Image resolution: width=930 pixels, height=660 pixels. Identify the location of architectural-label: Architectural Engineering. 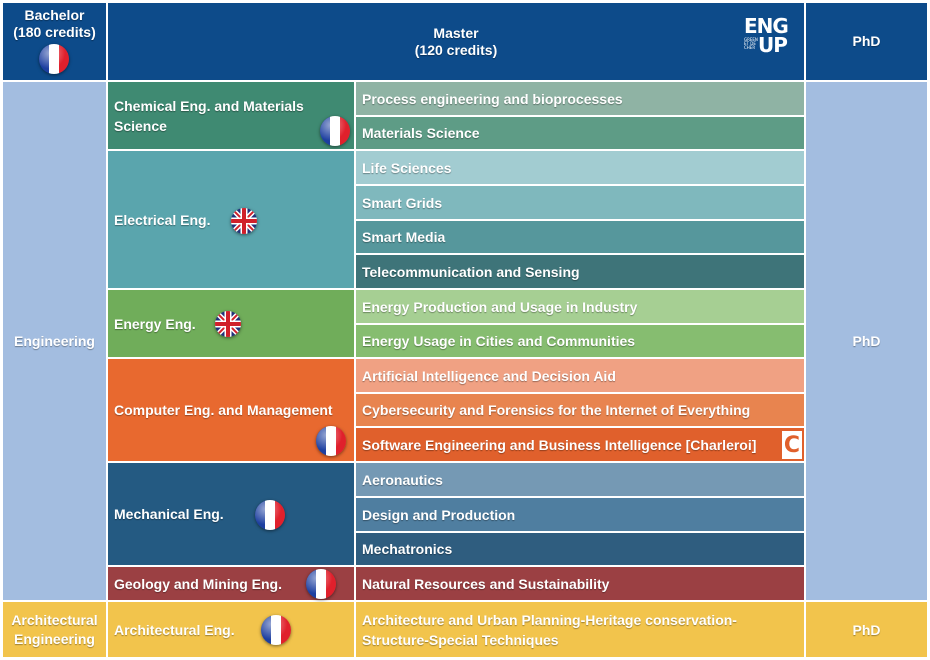
(54, 629).